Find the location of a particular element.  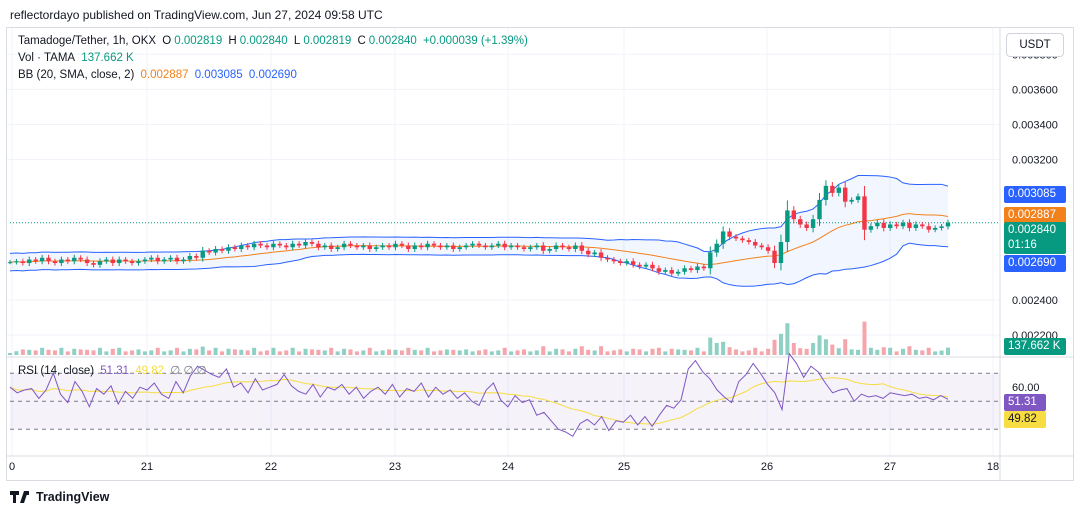

x-tick-label: 25 is located at coordinates (624, 467).